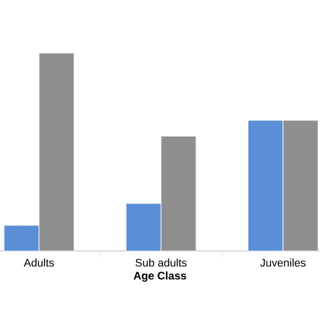 The height and width of the screenshot is (320, 320). I want to click on x-axis-title: Age Class, so click(160, 276).